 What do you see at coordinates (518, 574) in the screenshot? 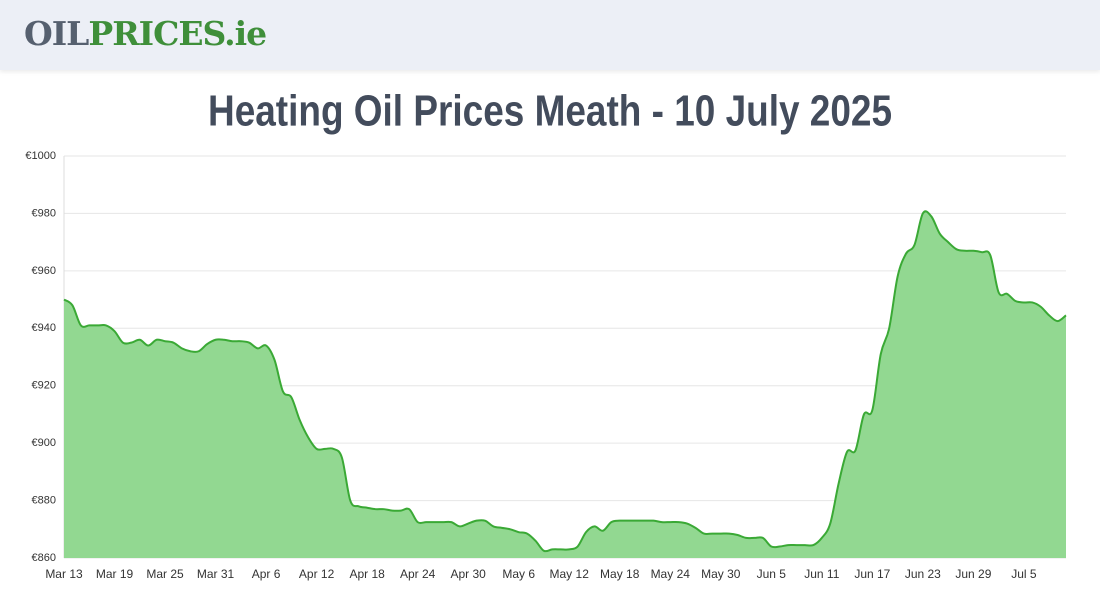
I see `x-tick-label: May 6` at bounding box center [518, 574].